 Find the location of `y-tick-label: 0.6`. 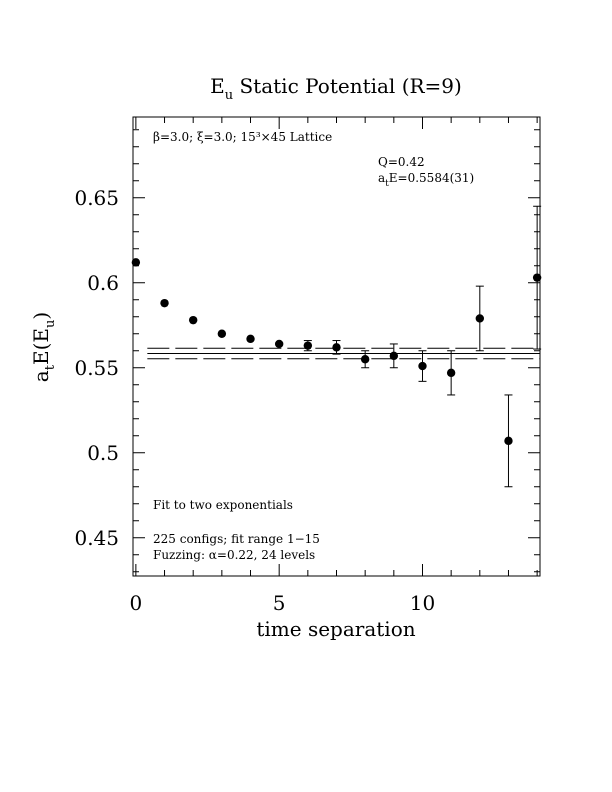

y-tick-label: 0.6 is located at coordinates (103, 283).